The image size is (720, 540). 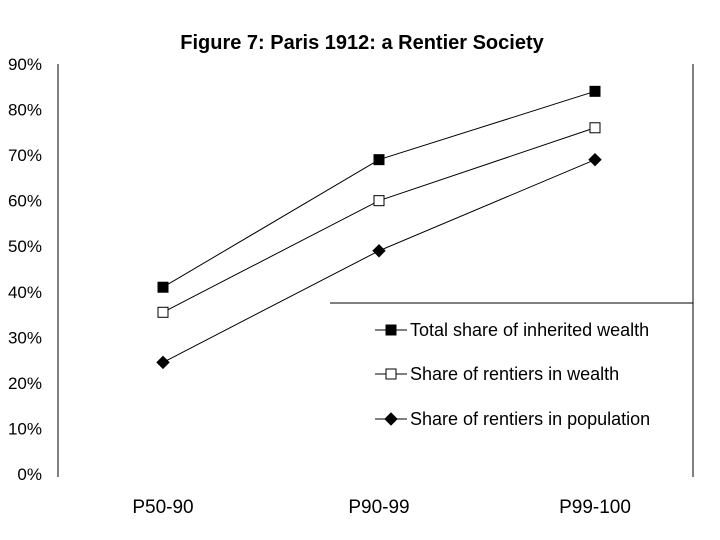 I want to click on y-tick-label: 90%, so click(x=25, y=64).